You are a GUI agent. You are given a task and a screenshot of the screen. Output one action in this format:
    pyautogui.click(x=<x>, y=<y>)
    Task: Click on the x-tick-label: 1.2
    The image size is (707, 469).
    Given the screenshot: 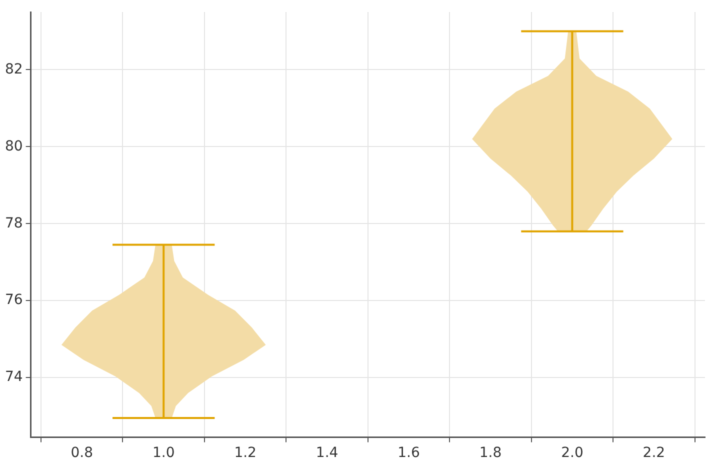 What is the action you would take?
    pyautogui.click(x=245, y=453)
    